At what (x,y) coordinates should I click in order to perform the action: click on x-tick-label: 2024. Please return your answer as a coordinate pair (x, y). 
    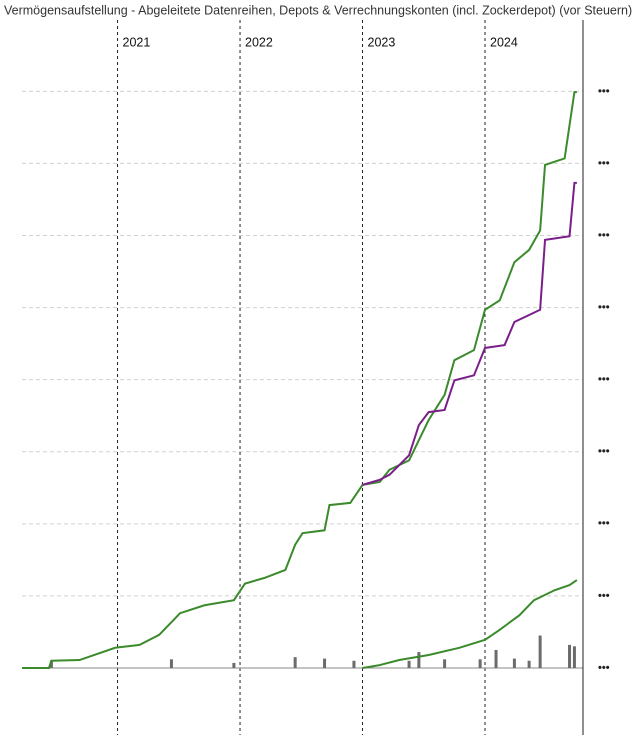
    Looking at the image, I should click on (504, 42).